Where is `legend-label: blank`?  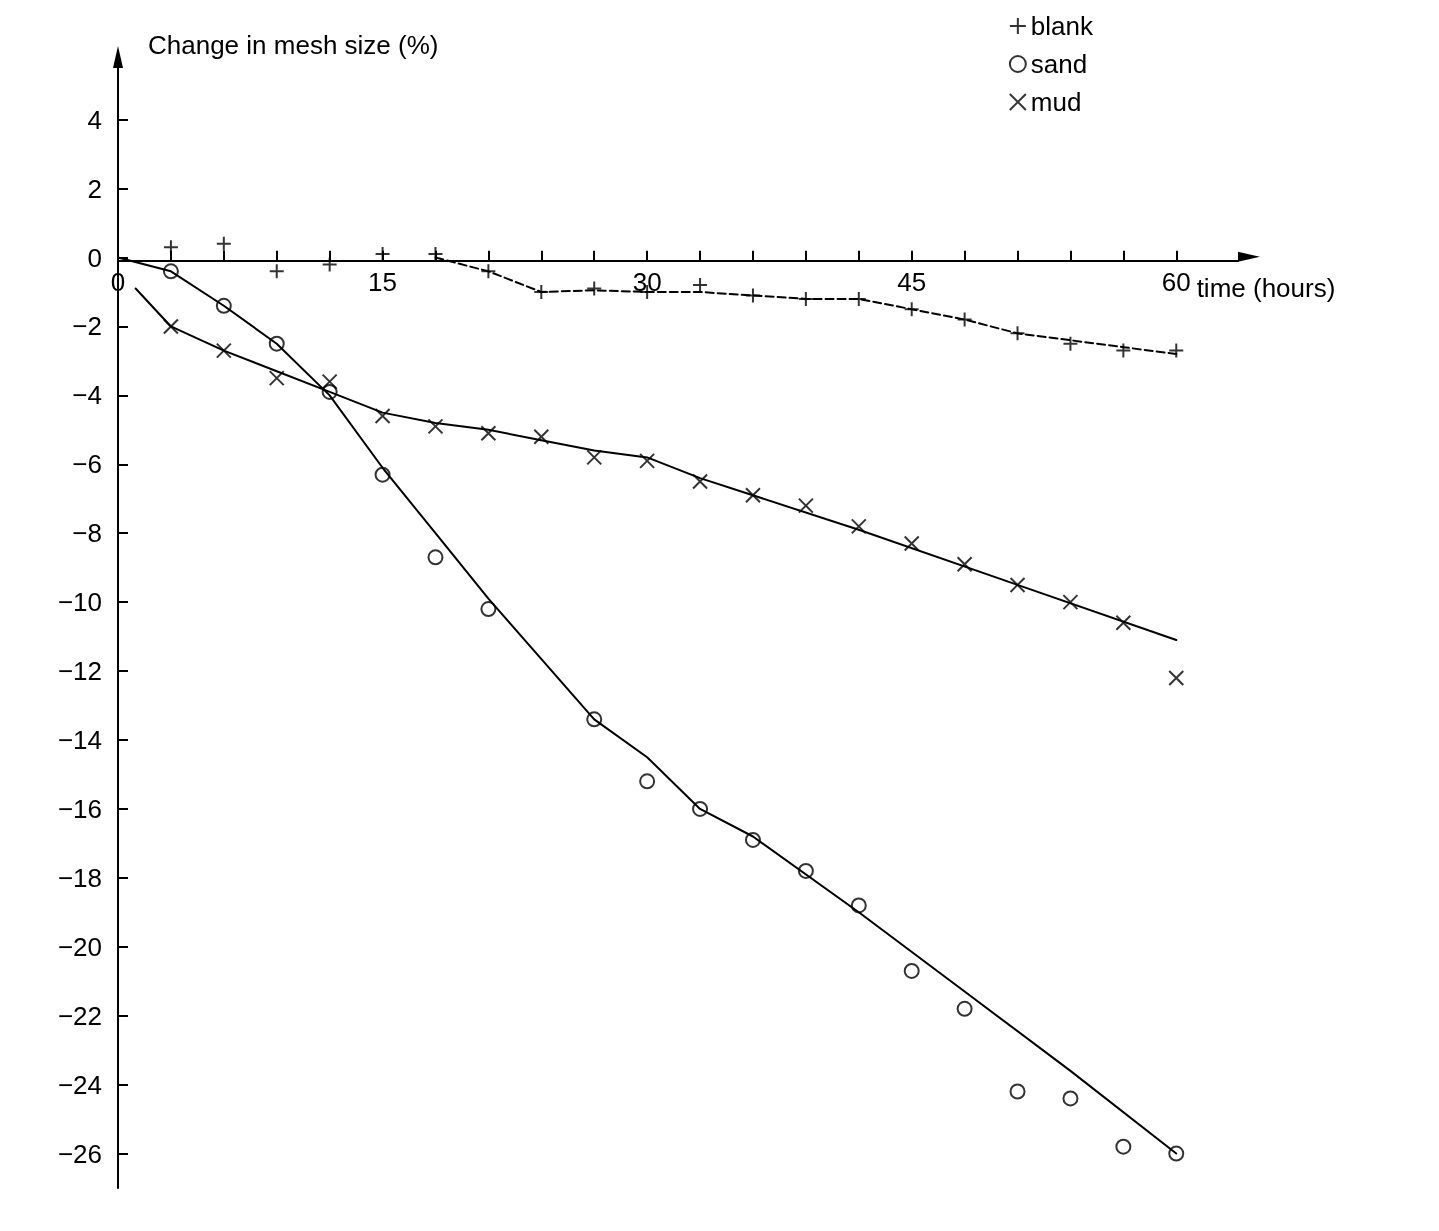 legend-label: blank is located at coordinates (1062, 26).